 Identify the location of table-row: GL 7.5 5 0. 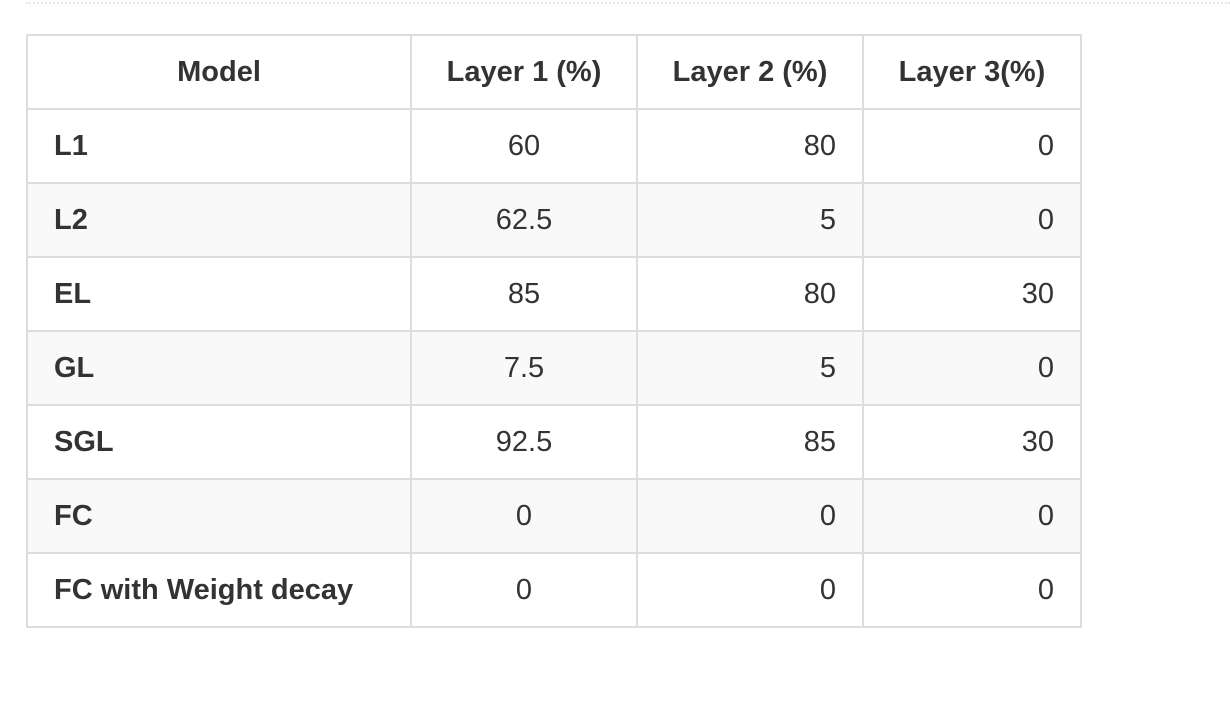
(554, 368).